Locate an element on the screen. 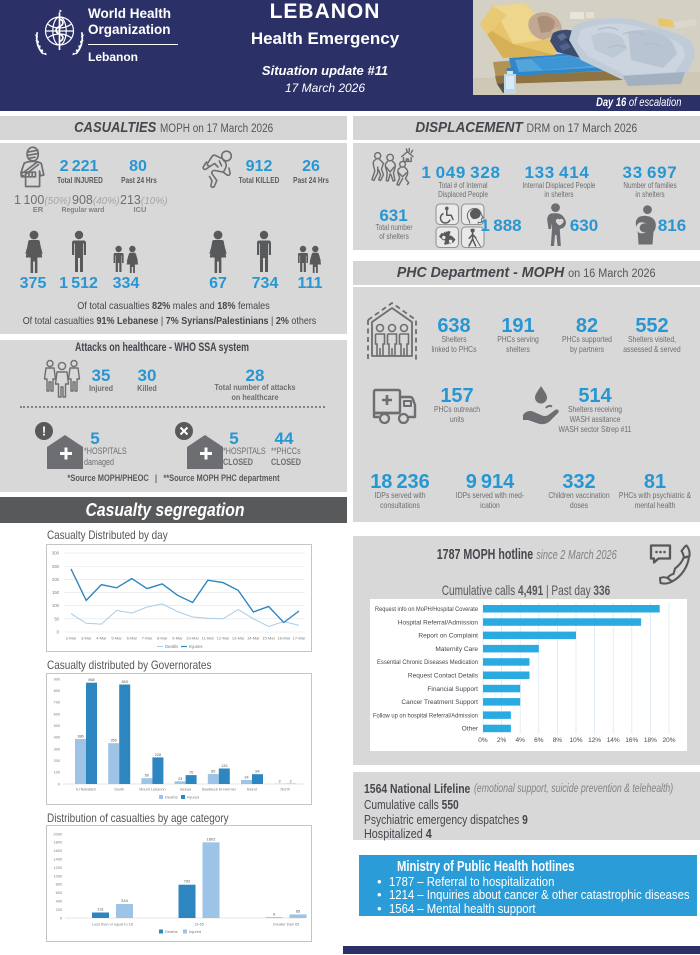 Image resolution: width=700 pixels, height=955 pixels. svg-text: 76 is located at coordinates (191, 773).